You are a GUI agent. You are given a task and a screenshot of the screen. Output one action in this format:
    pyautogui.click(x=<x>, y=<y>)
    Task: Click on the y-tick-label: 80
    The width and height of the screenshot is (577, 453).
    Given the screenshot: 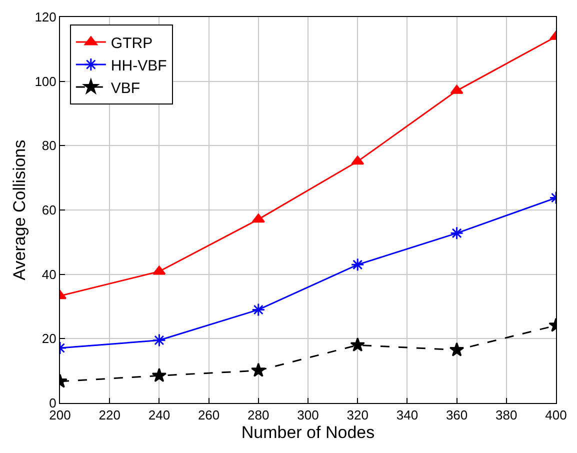 What is the action you would take?
    pyautogui.click(x=49, y=146)
    